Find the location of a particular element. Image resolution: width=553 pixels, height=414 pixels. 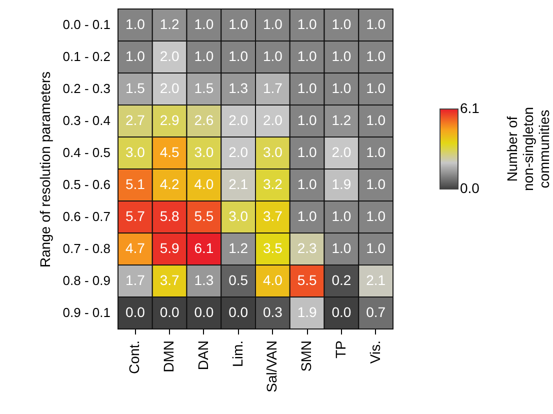

y-tick-label: 0.8 - 0.9 is located at coordinates (86, 280).